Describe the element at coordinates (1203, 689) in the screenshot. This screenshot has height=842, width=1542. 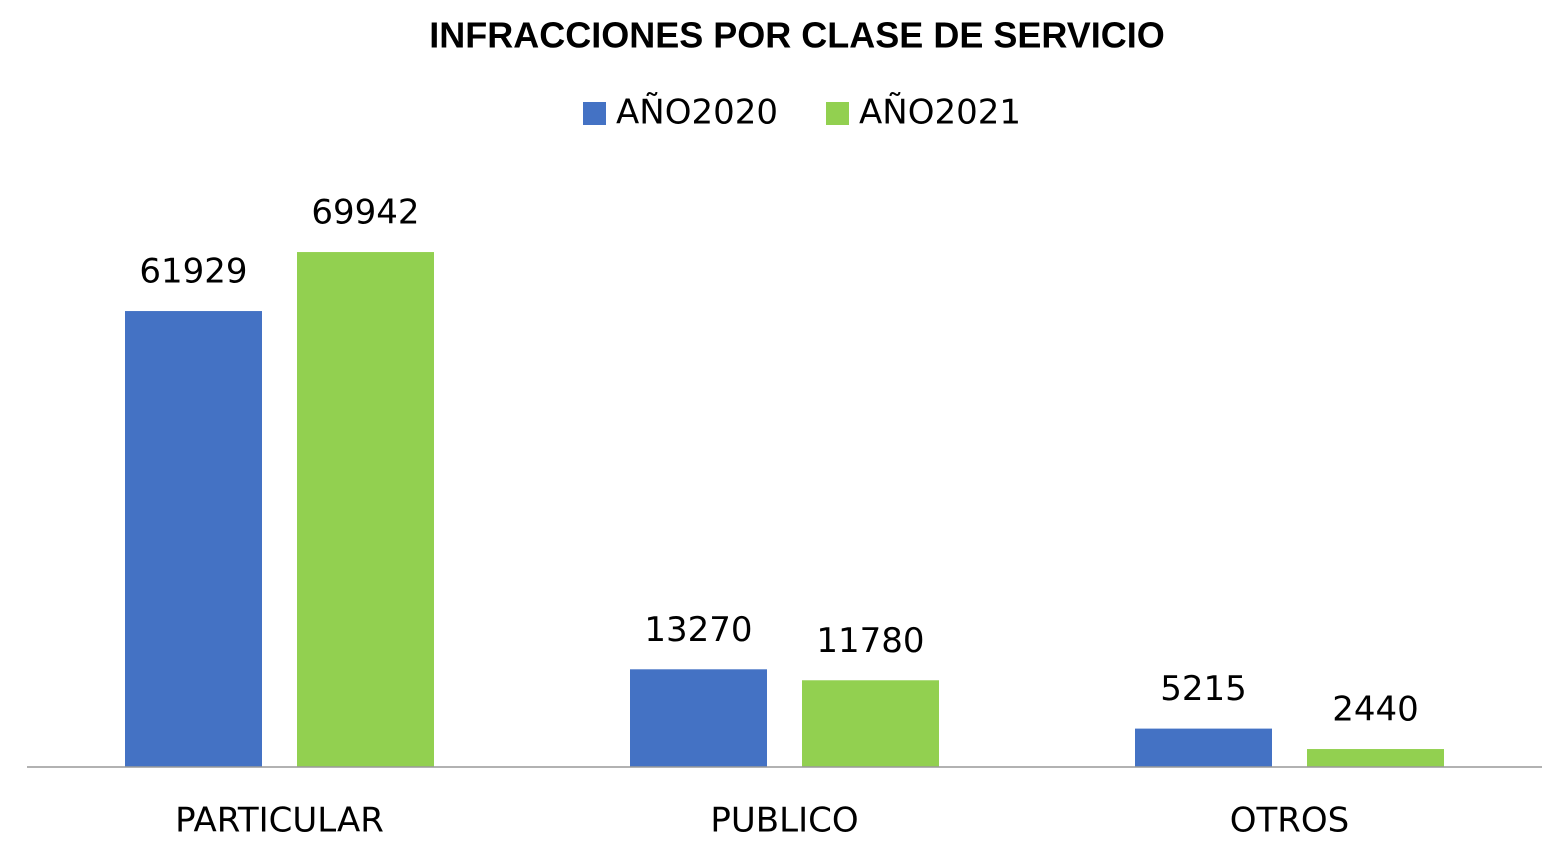
I see `data-label: 5215` at that location.